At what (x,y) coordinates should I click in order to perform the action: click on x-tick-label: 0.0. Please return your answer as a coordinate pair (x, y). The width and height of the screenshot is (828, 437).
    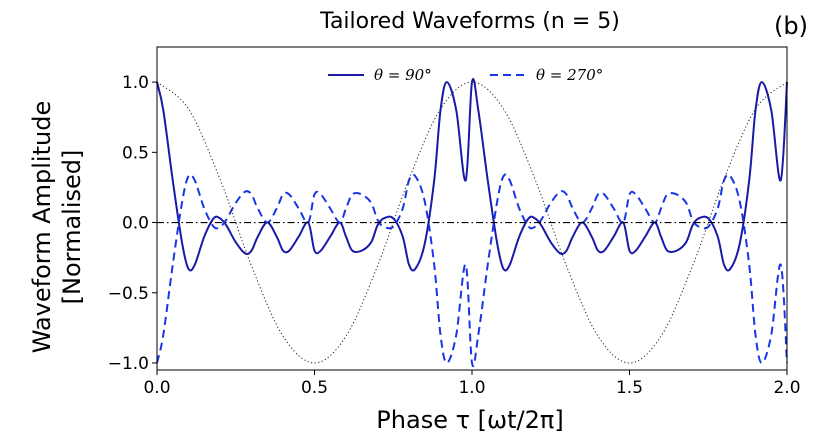
    Looking at the image, I should click on (156, 388).